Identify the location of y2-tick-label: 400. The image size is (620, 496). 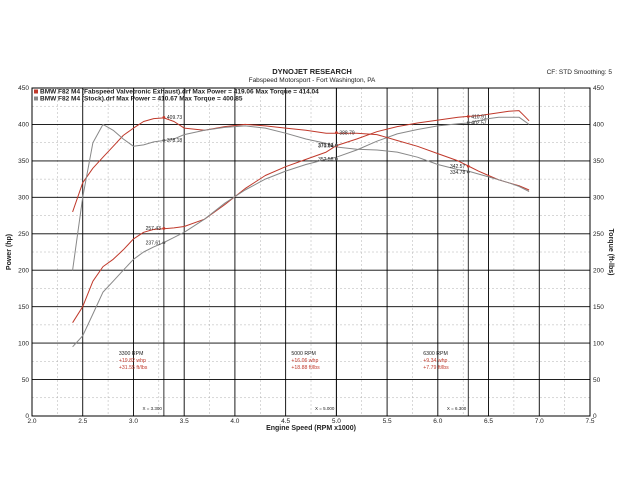
(598, 125).